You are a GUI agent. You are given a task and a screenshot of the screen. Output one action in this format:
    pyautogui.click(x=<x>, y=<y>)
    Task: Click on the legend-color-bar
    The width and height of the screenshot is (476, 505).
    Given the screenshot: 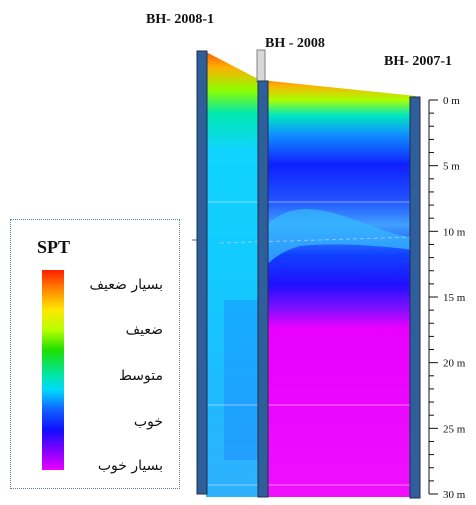 What is the action you would take?
    pyautogui.click(x=53, y=370)
    